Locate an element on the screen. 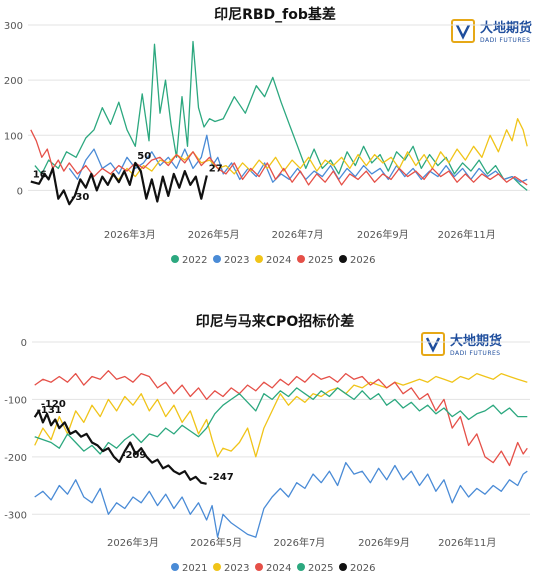 The width and height of the screenshot is (550, 587). data-label: -120 is located at coordinates (53, 404).